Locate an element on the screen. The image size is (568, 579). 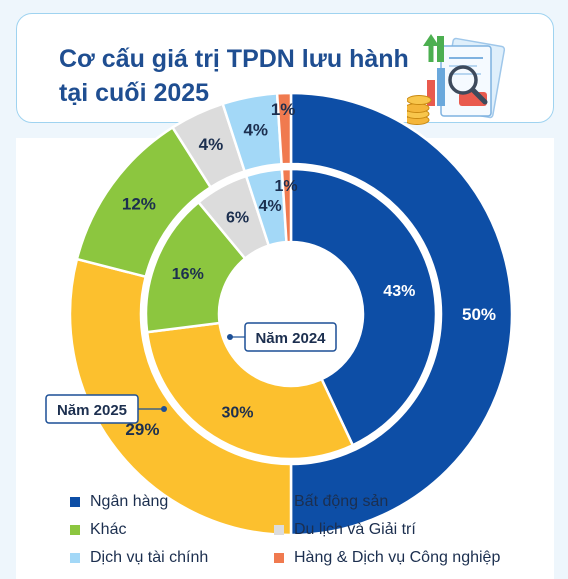
data-label-outer-0: 50% is located at coordinates (479, 314).